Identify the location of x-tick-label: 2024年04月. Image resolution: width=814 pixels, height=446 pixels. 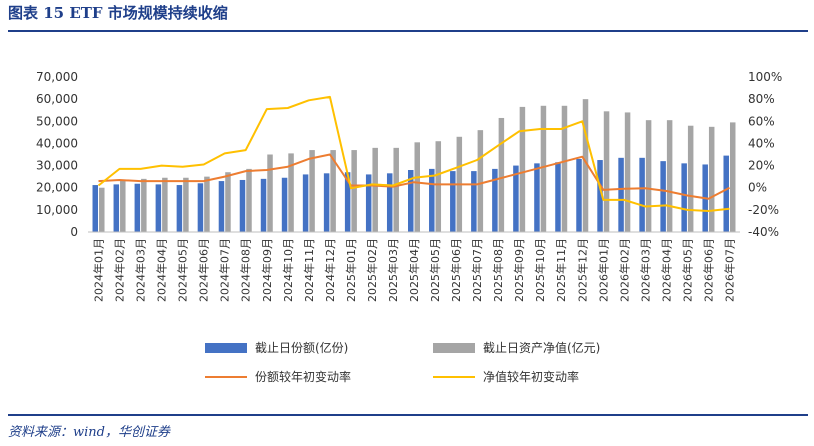
(162, 270).